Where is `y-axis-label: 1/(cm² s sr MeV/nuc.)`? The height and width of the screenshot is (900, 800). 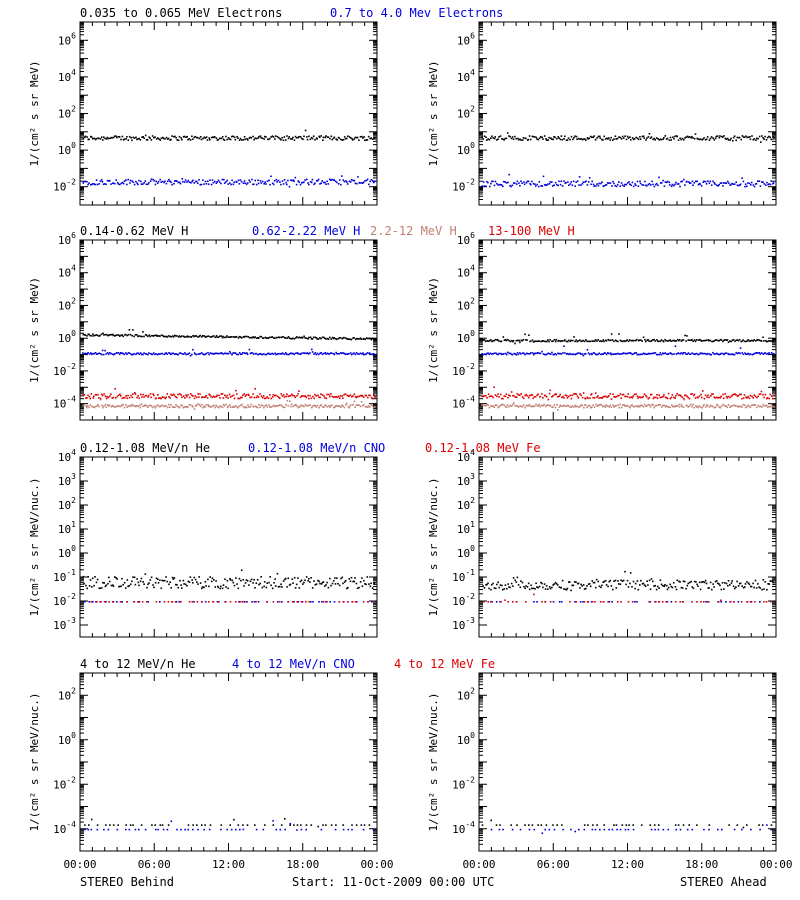
y-axis-label: 1/(cm² s sr MeV/nuc.) is located at coordinates (34, 546).